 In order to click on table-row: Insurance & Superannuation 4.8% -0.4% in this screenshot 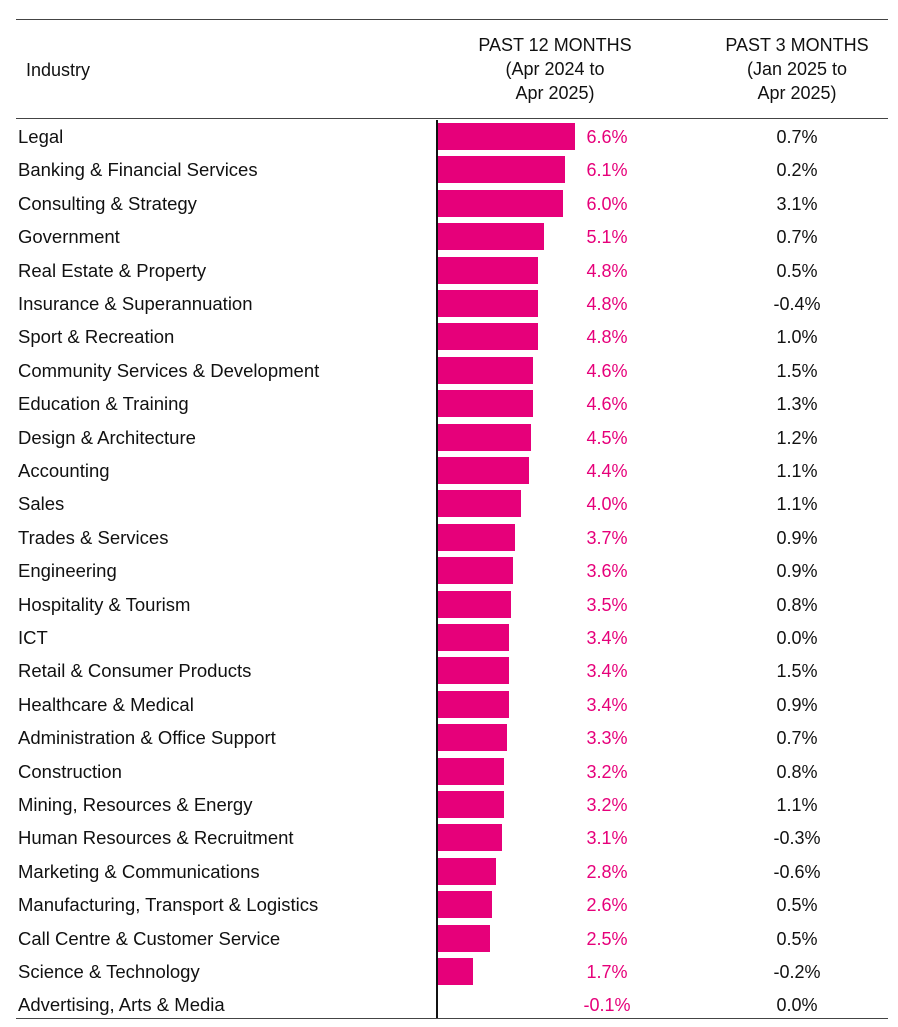, I will do `click(449, 303)`.